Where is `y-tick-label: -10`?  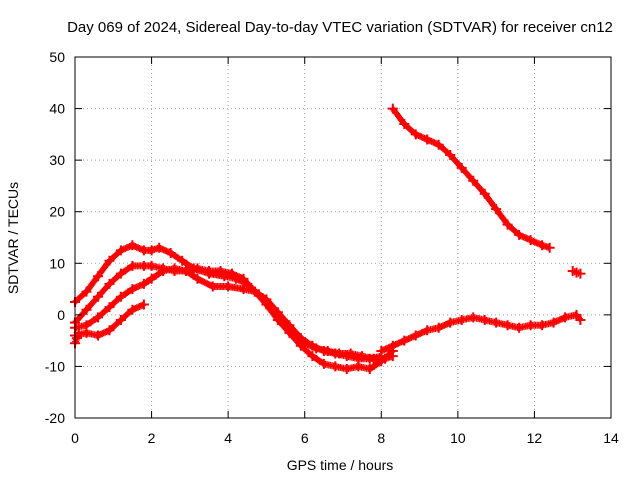 y-tick-label: -10 is located at coordinates (55, 366).